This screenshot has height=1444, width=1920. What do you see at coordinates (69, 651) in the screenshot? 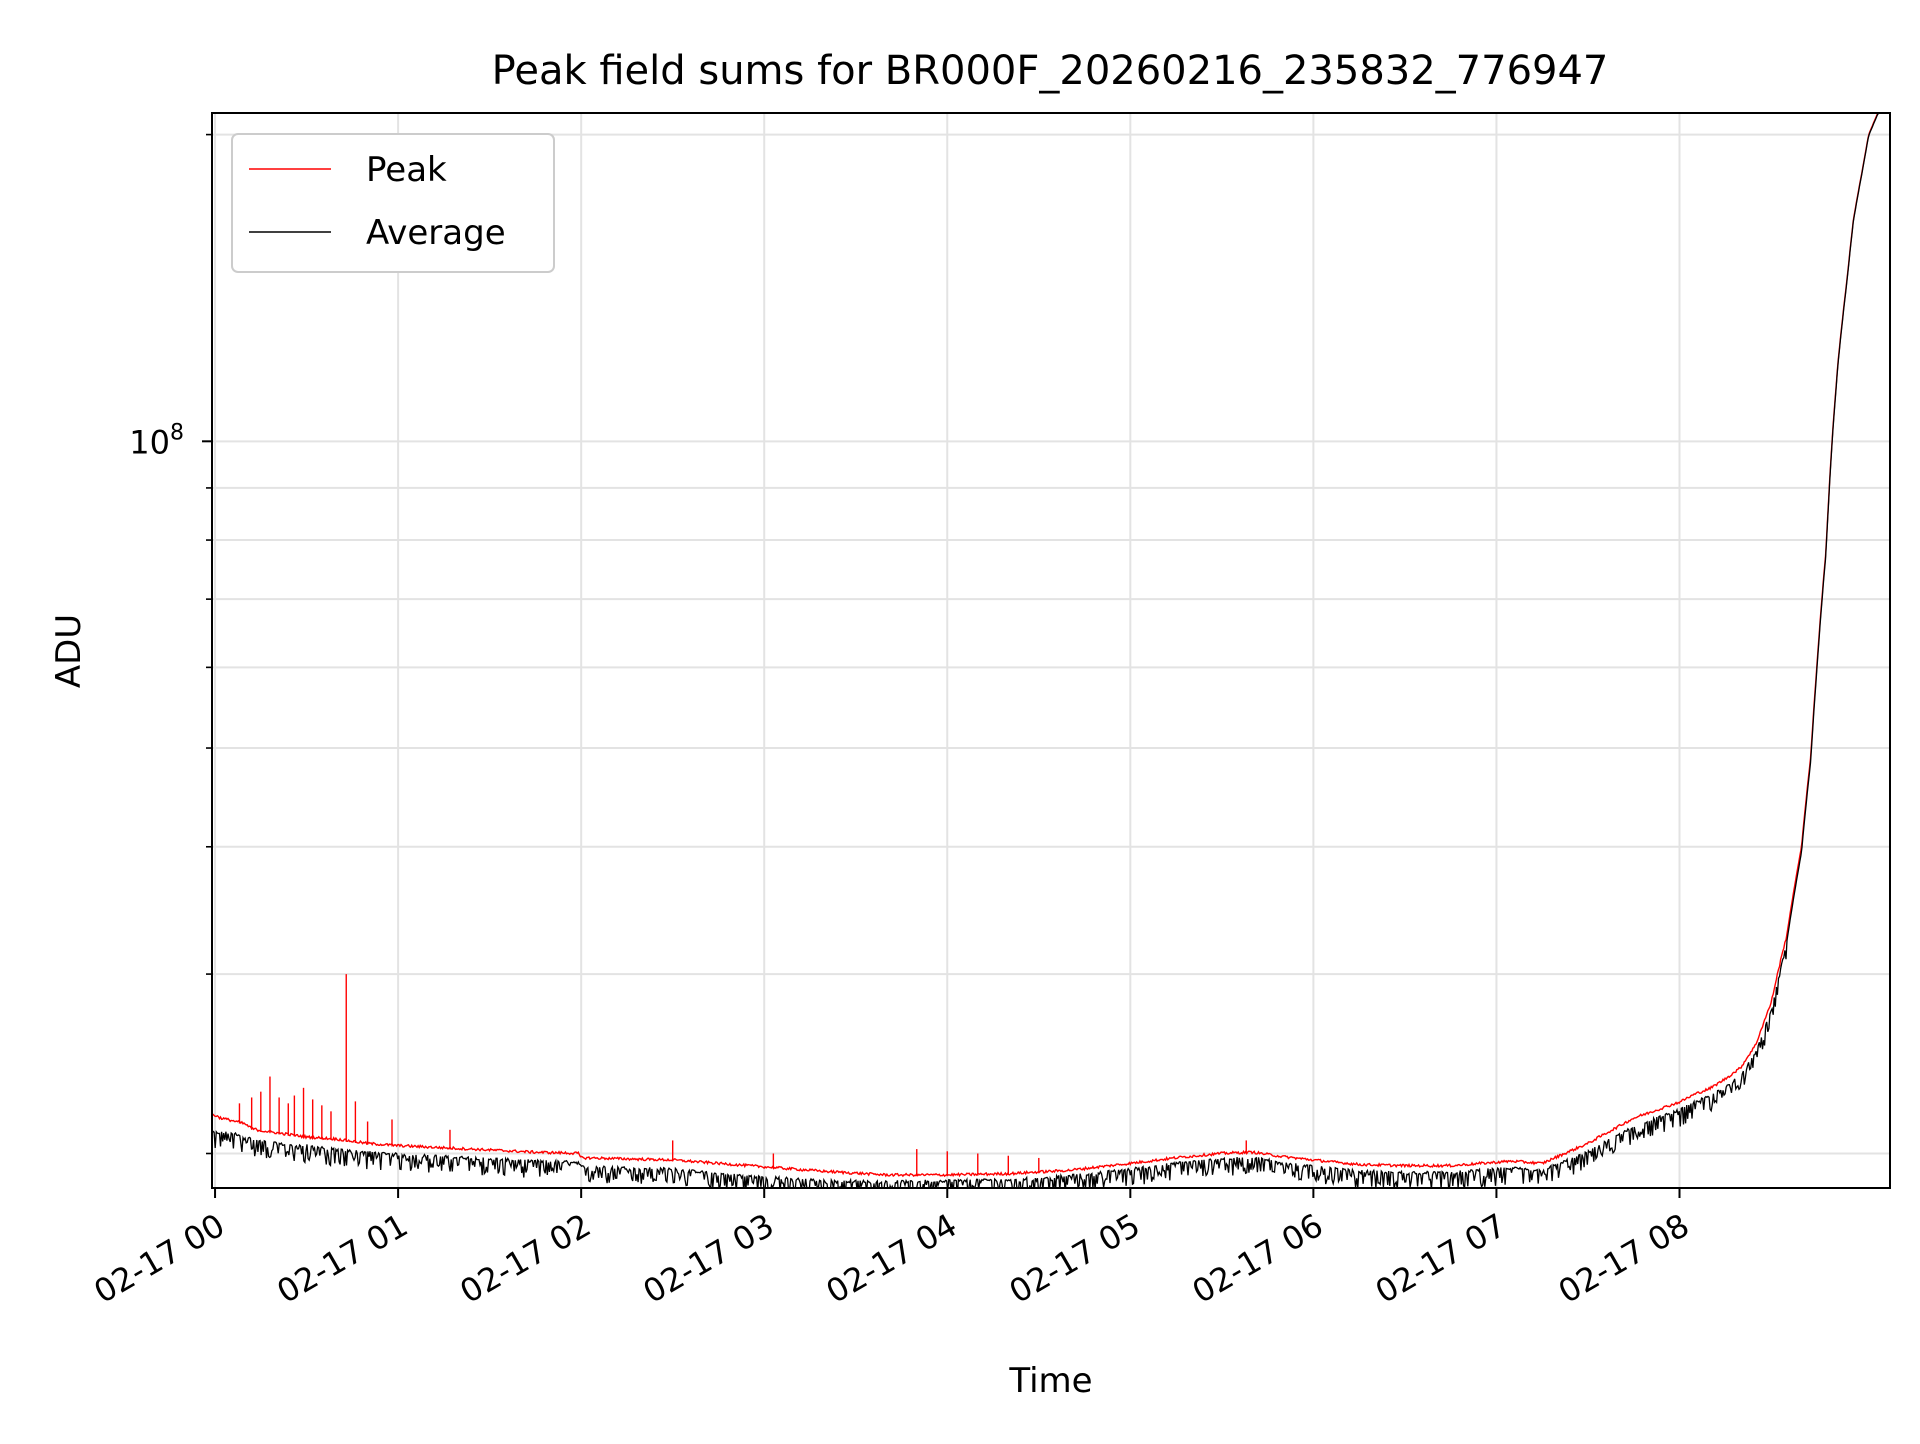
I see `y-axis-label: ADU` at bounding box center [69, 651].